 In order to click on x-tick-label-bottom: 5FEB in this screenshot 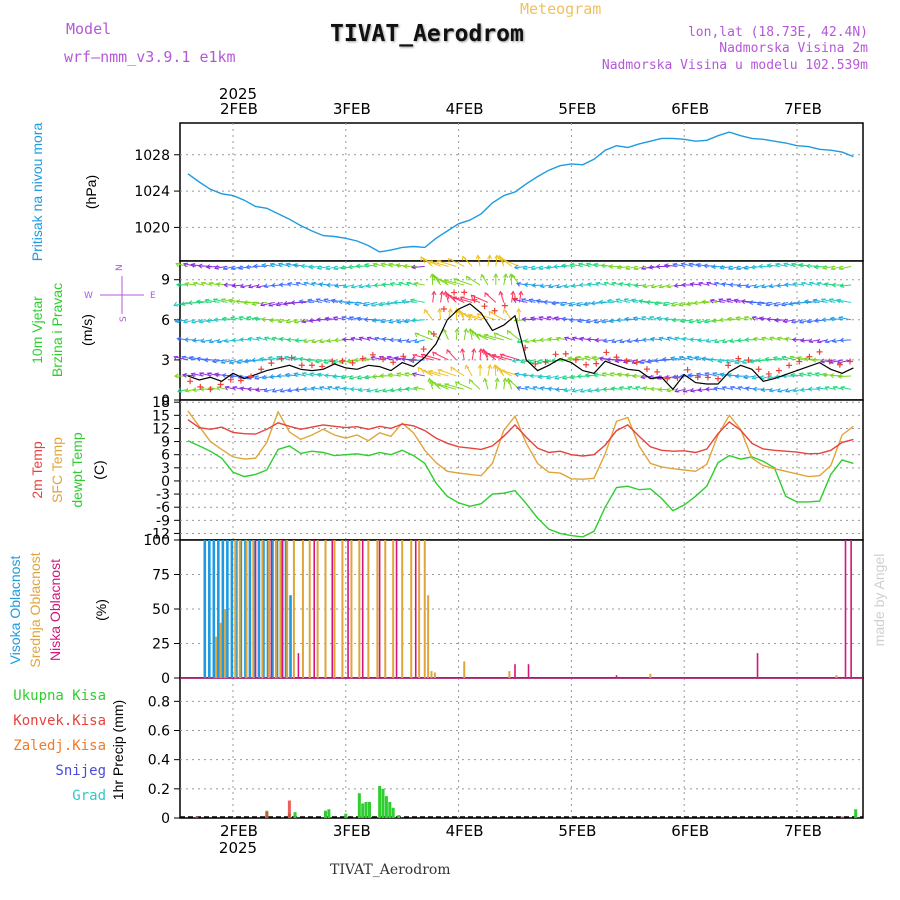, I will do `click(577, 831)`.